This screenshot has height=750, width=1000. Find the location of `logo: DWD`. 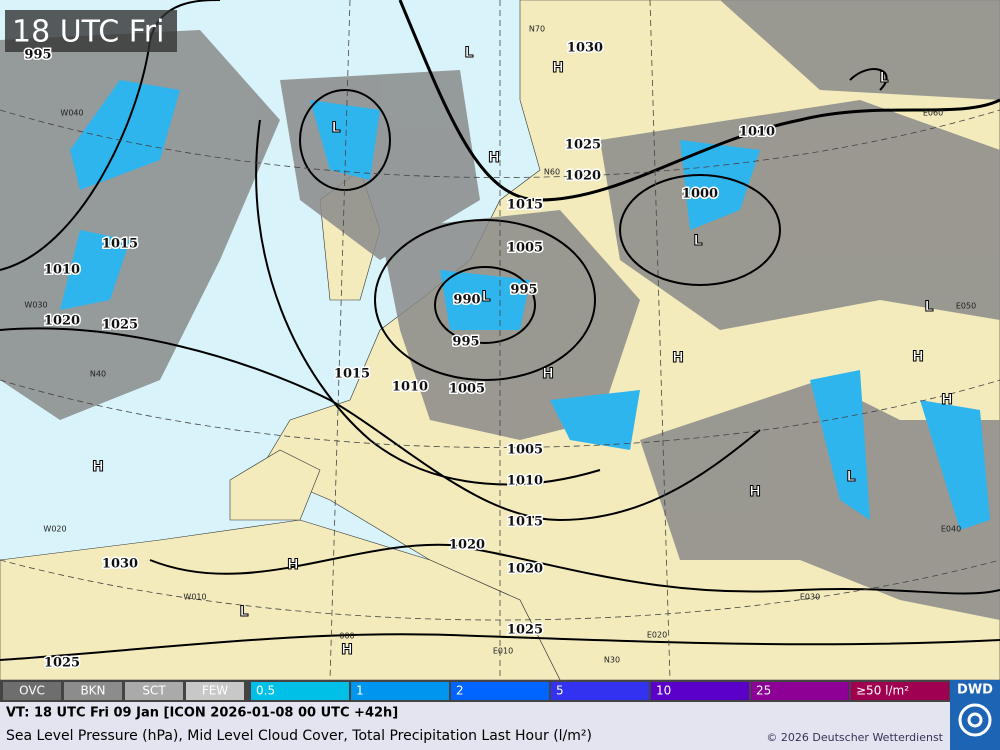

logo: DWD is located at coordinates (975, 690).